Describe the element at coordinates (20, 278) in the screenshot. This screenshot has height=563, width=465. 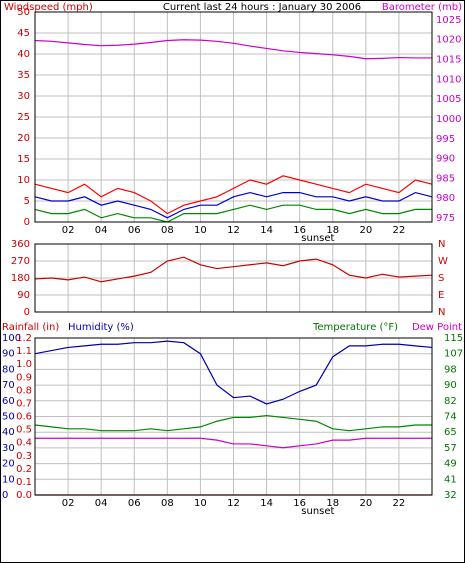
I see `plot2-left-tick: 180` at that location.